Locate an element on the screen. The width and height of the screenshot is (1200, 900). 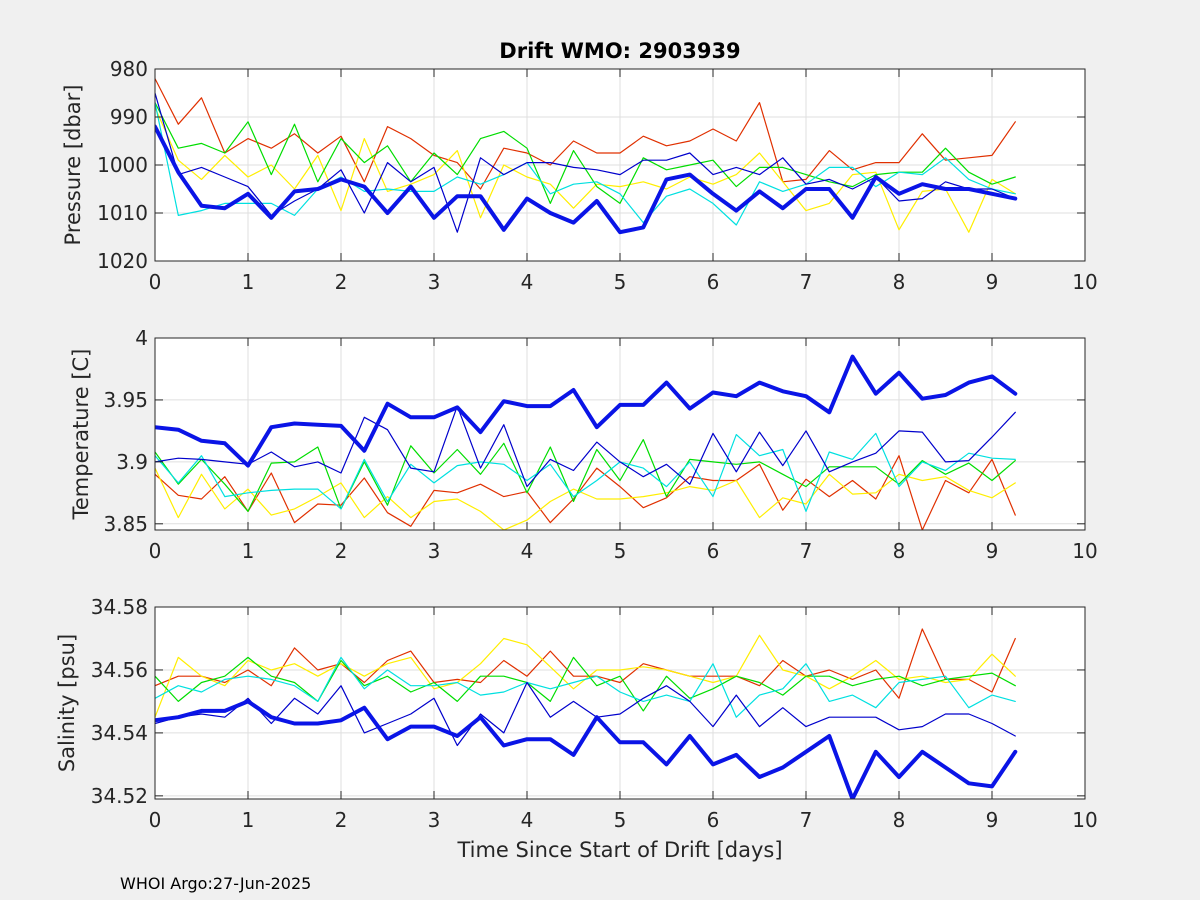
figure-title: Drift WMO: 2903939 is located at coordinates (619, 51).